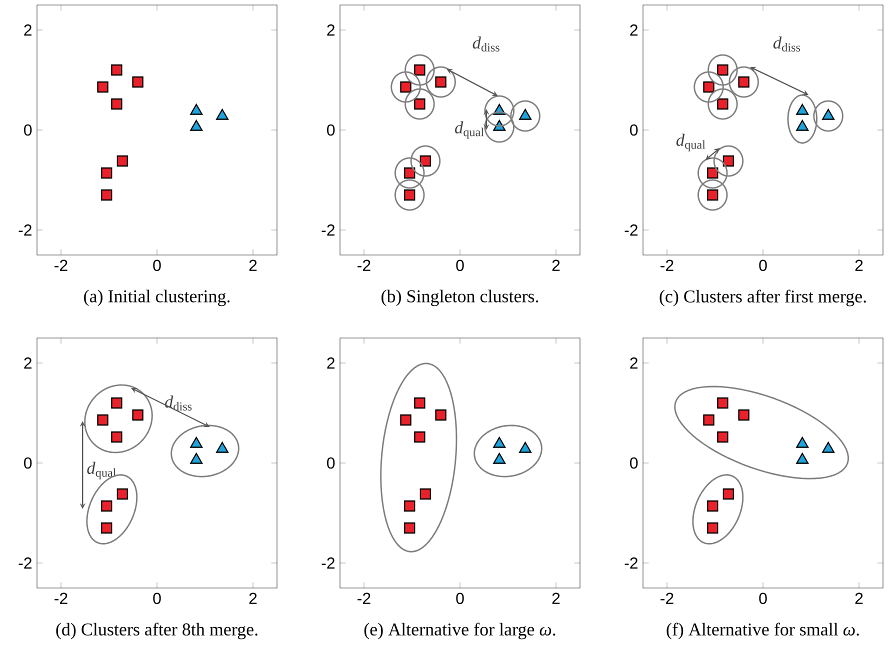 This screenshot has width=888, height=664. Describe the element at coordinates (157, 298) in the screenshot. I see `text: (a) Initial clustering.` at that location.